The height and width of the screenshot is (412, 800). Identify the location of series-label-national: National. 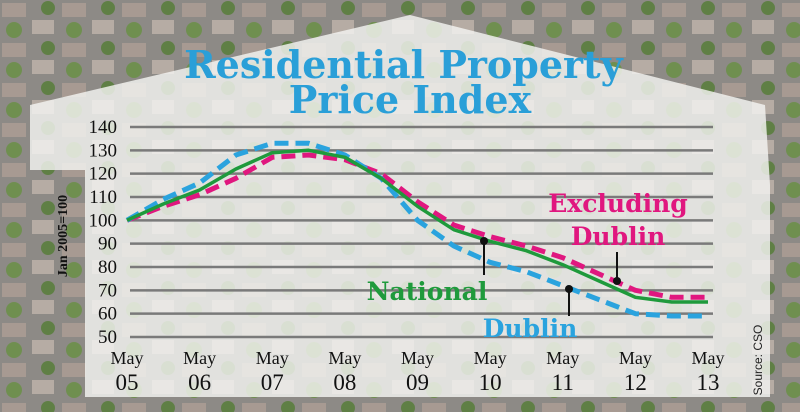
(427, 291).